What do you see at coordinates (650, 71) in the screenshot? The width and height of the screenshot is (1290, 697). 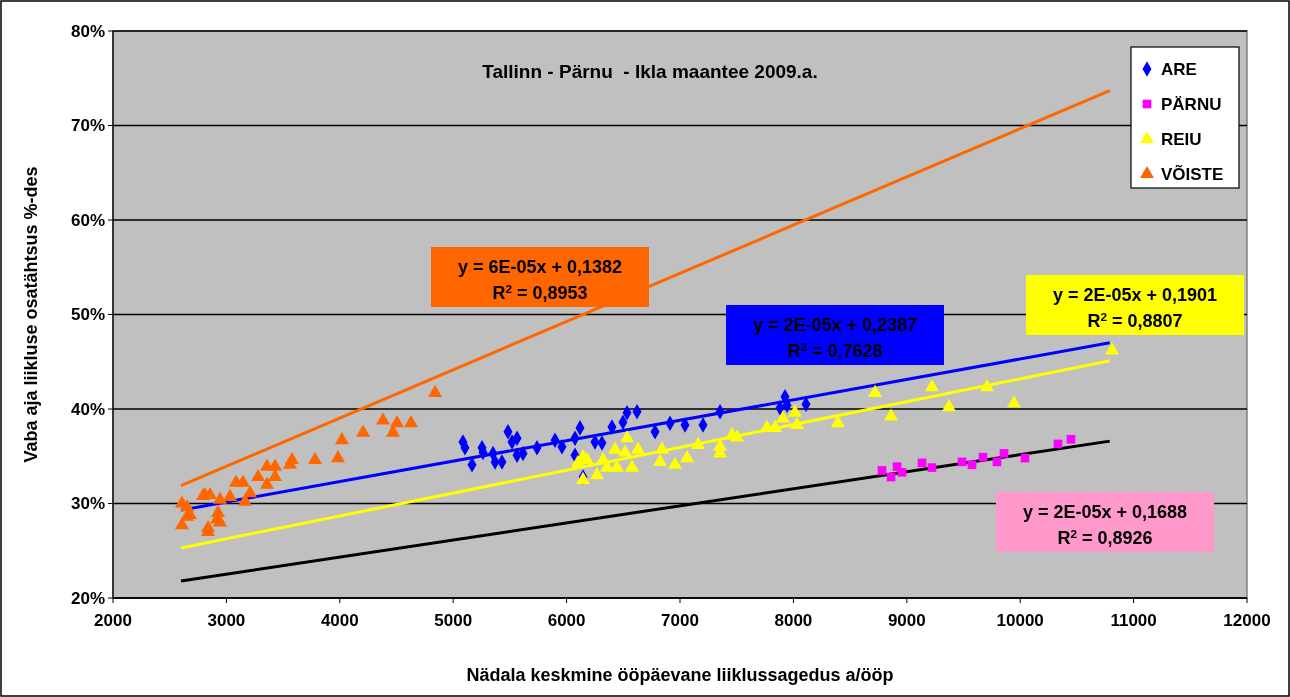 I see `text: Tallinn - Pärnu - Ikla maantee 2009.a.` at bounding box center [650, 71].